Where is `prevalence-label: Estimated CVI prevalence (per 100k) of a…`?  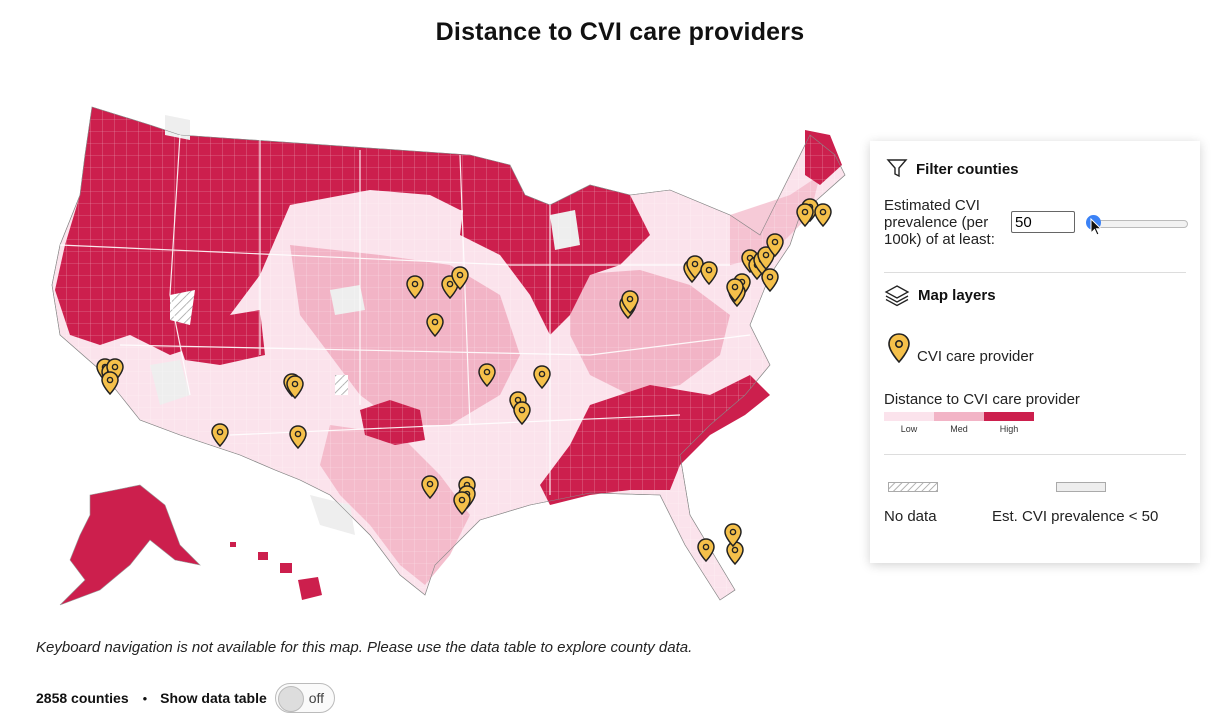 prevalence-label: Estimated CVI prevalence (per 100k) of a… is located at coordinates (939, 222).